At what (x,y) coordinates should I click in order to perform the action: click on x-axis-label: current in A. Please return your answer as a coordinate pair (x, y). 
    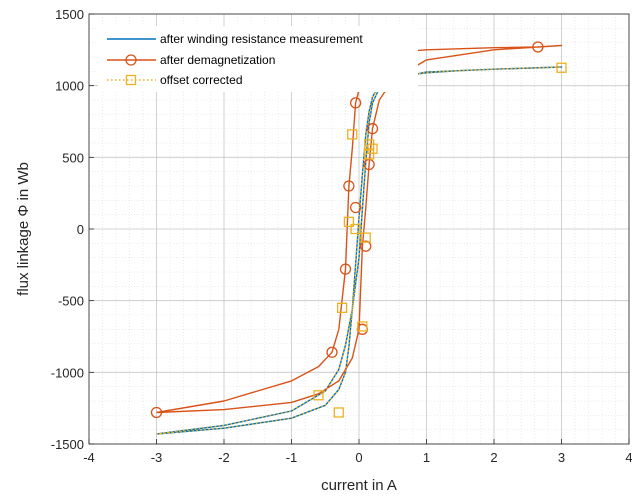
    Looking at the image, I should click on (359, 485).